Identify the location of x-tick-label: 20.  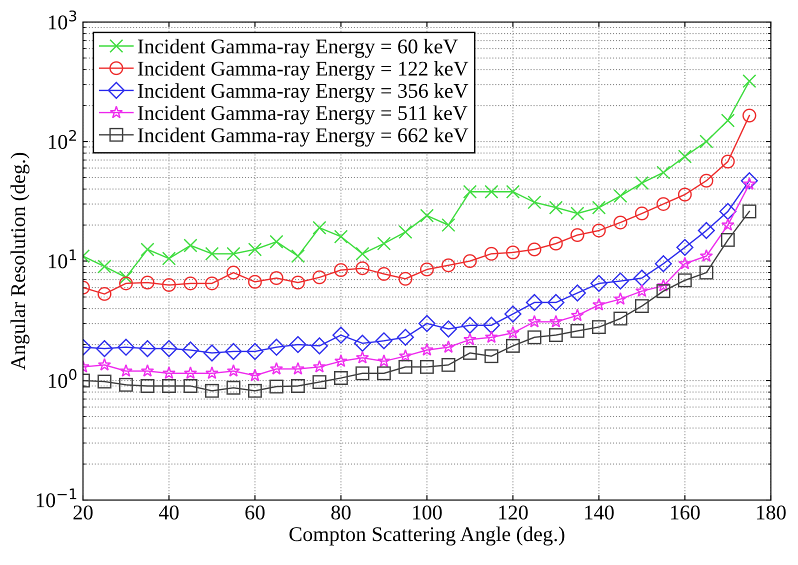
(83, 512).